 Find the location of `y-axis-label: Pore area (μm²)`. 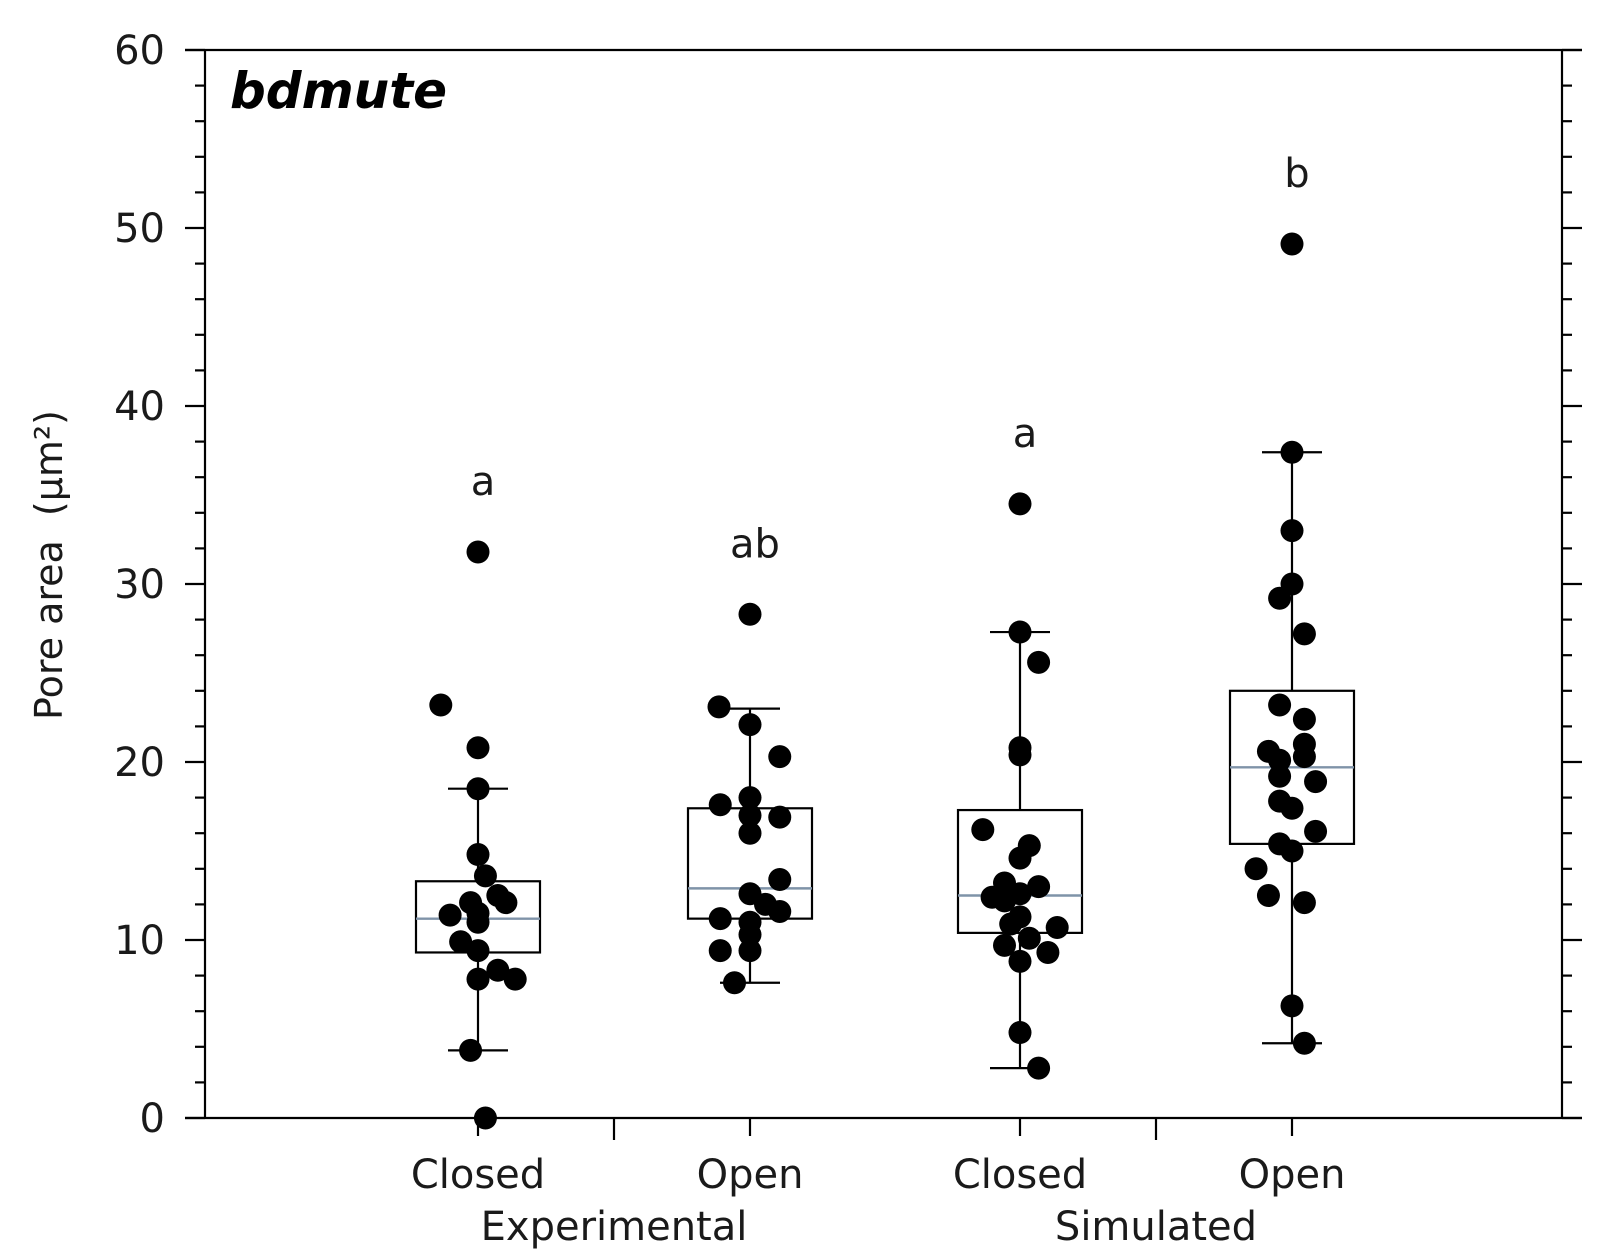

y-axis-label: Pore area (μm²) is located at coordinates (49, 565).